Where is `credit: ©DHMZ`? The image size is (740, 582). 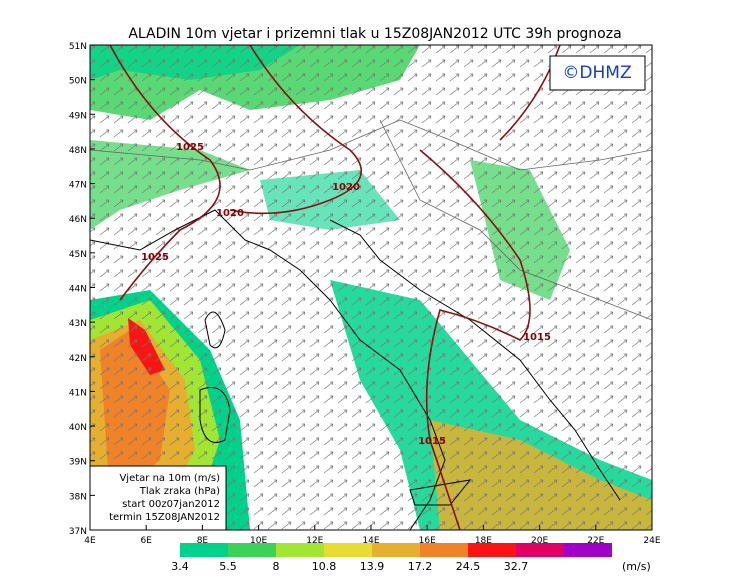
credit: ©DHMZ is located at coordinates (596, 73).